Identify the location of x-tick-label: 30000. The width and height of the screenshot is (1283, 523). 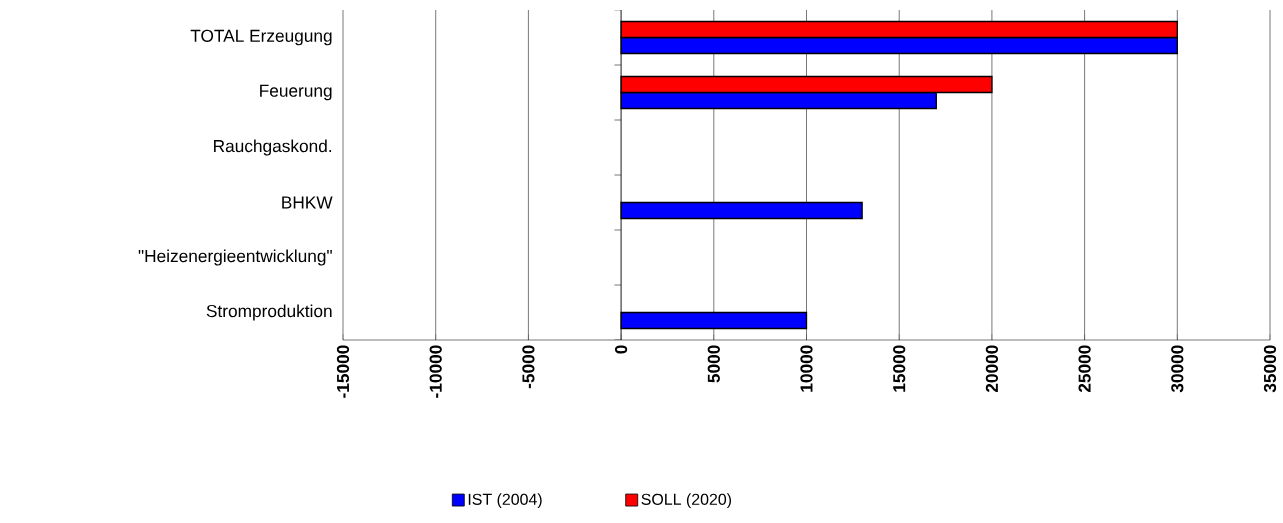
(1177, 369).